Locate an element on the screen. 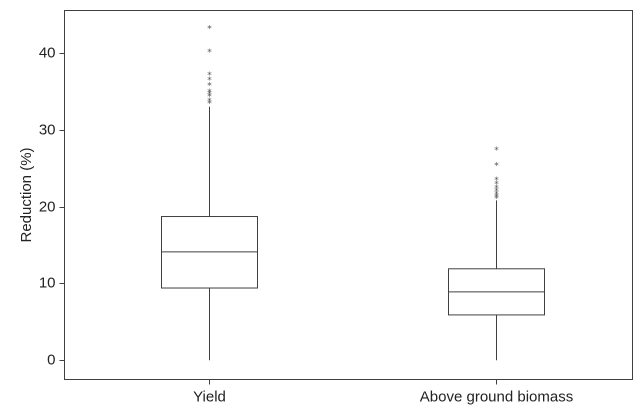 The width and height of the screenshot is (640, 405). y-axis-title: Reduction (%) is located at coordinates (26, 194).